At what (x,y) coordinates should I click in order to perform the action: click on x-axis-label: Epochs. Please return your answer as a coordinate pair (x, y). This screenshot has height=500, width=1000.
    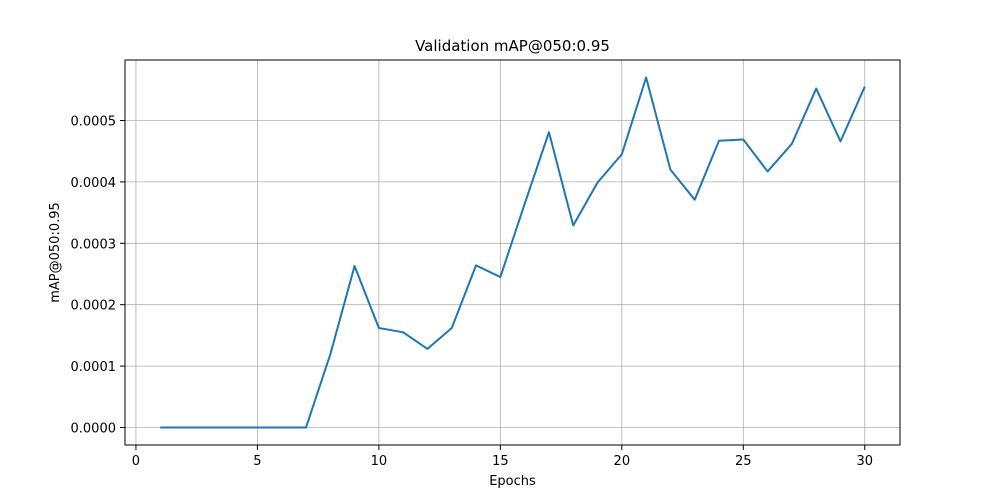
    Looking at the image, I should click on (512, 481).